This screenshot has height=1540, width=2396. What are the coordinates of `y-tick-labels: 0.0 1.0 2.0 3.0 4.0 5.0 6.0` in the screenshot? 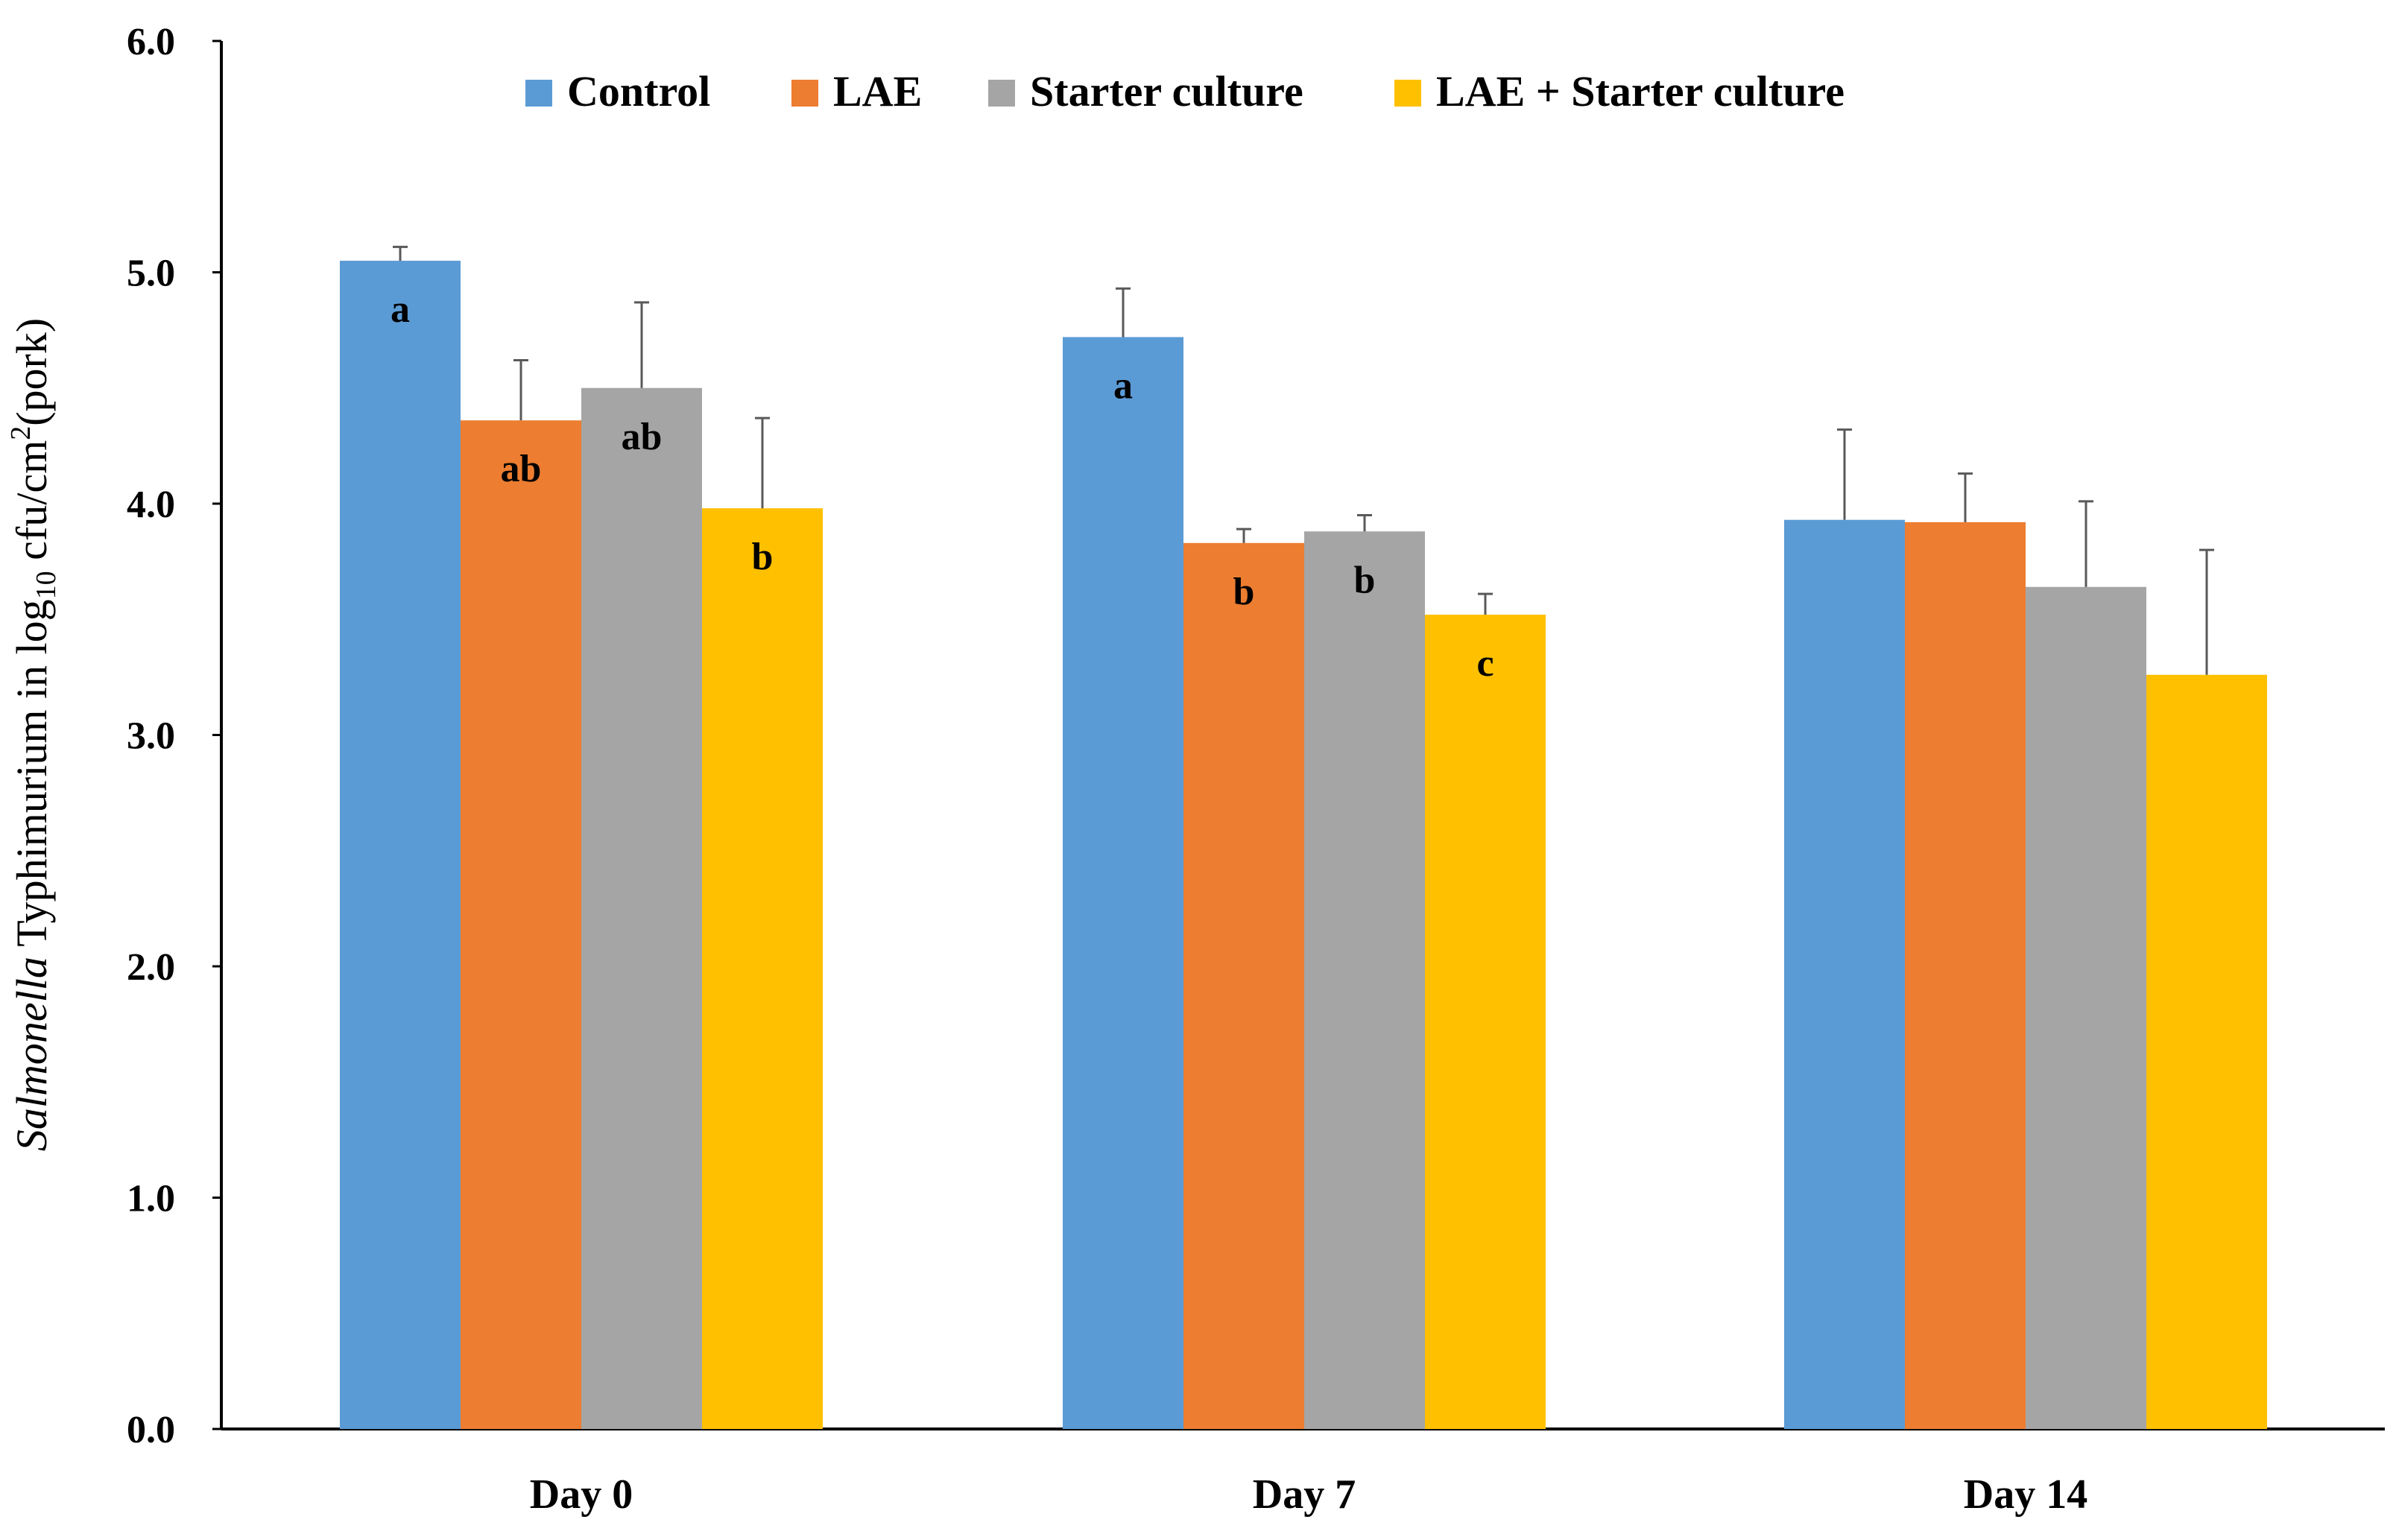 It's located at (174, 736).